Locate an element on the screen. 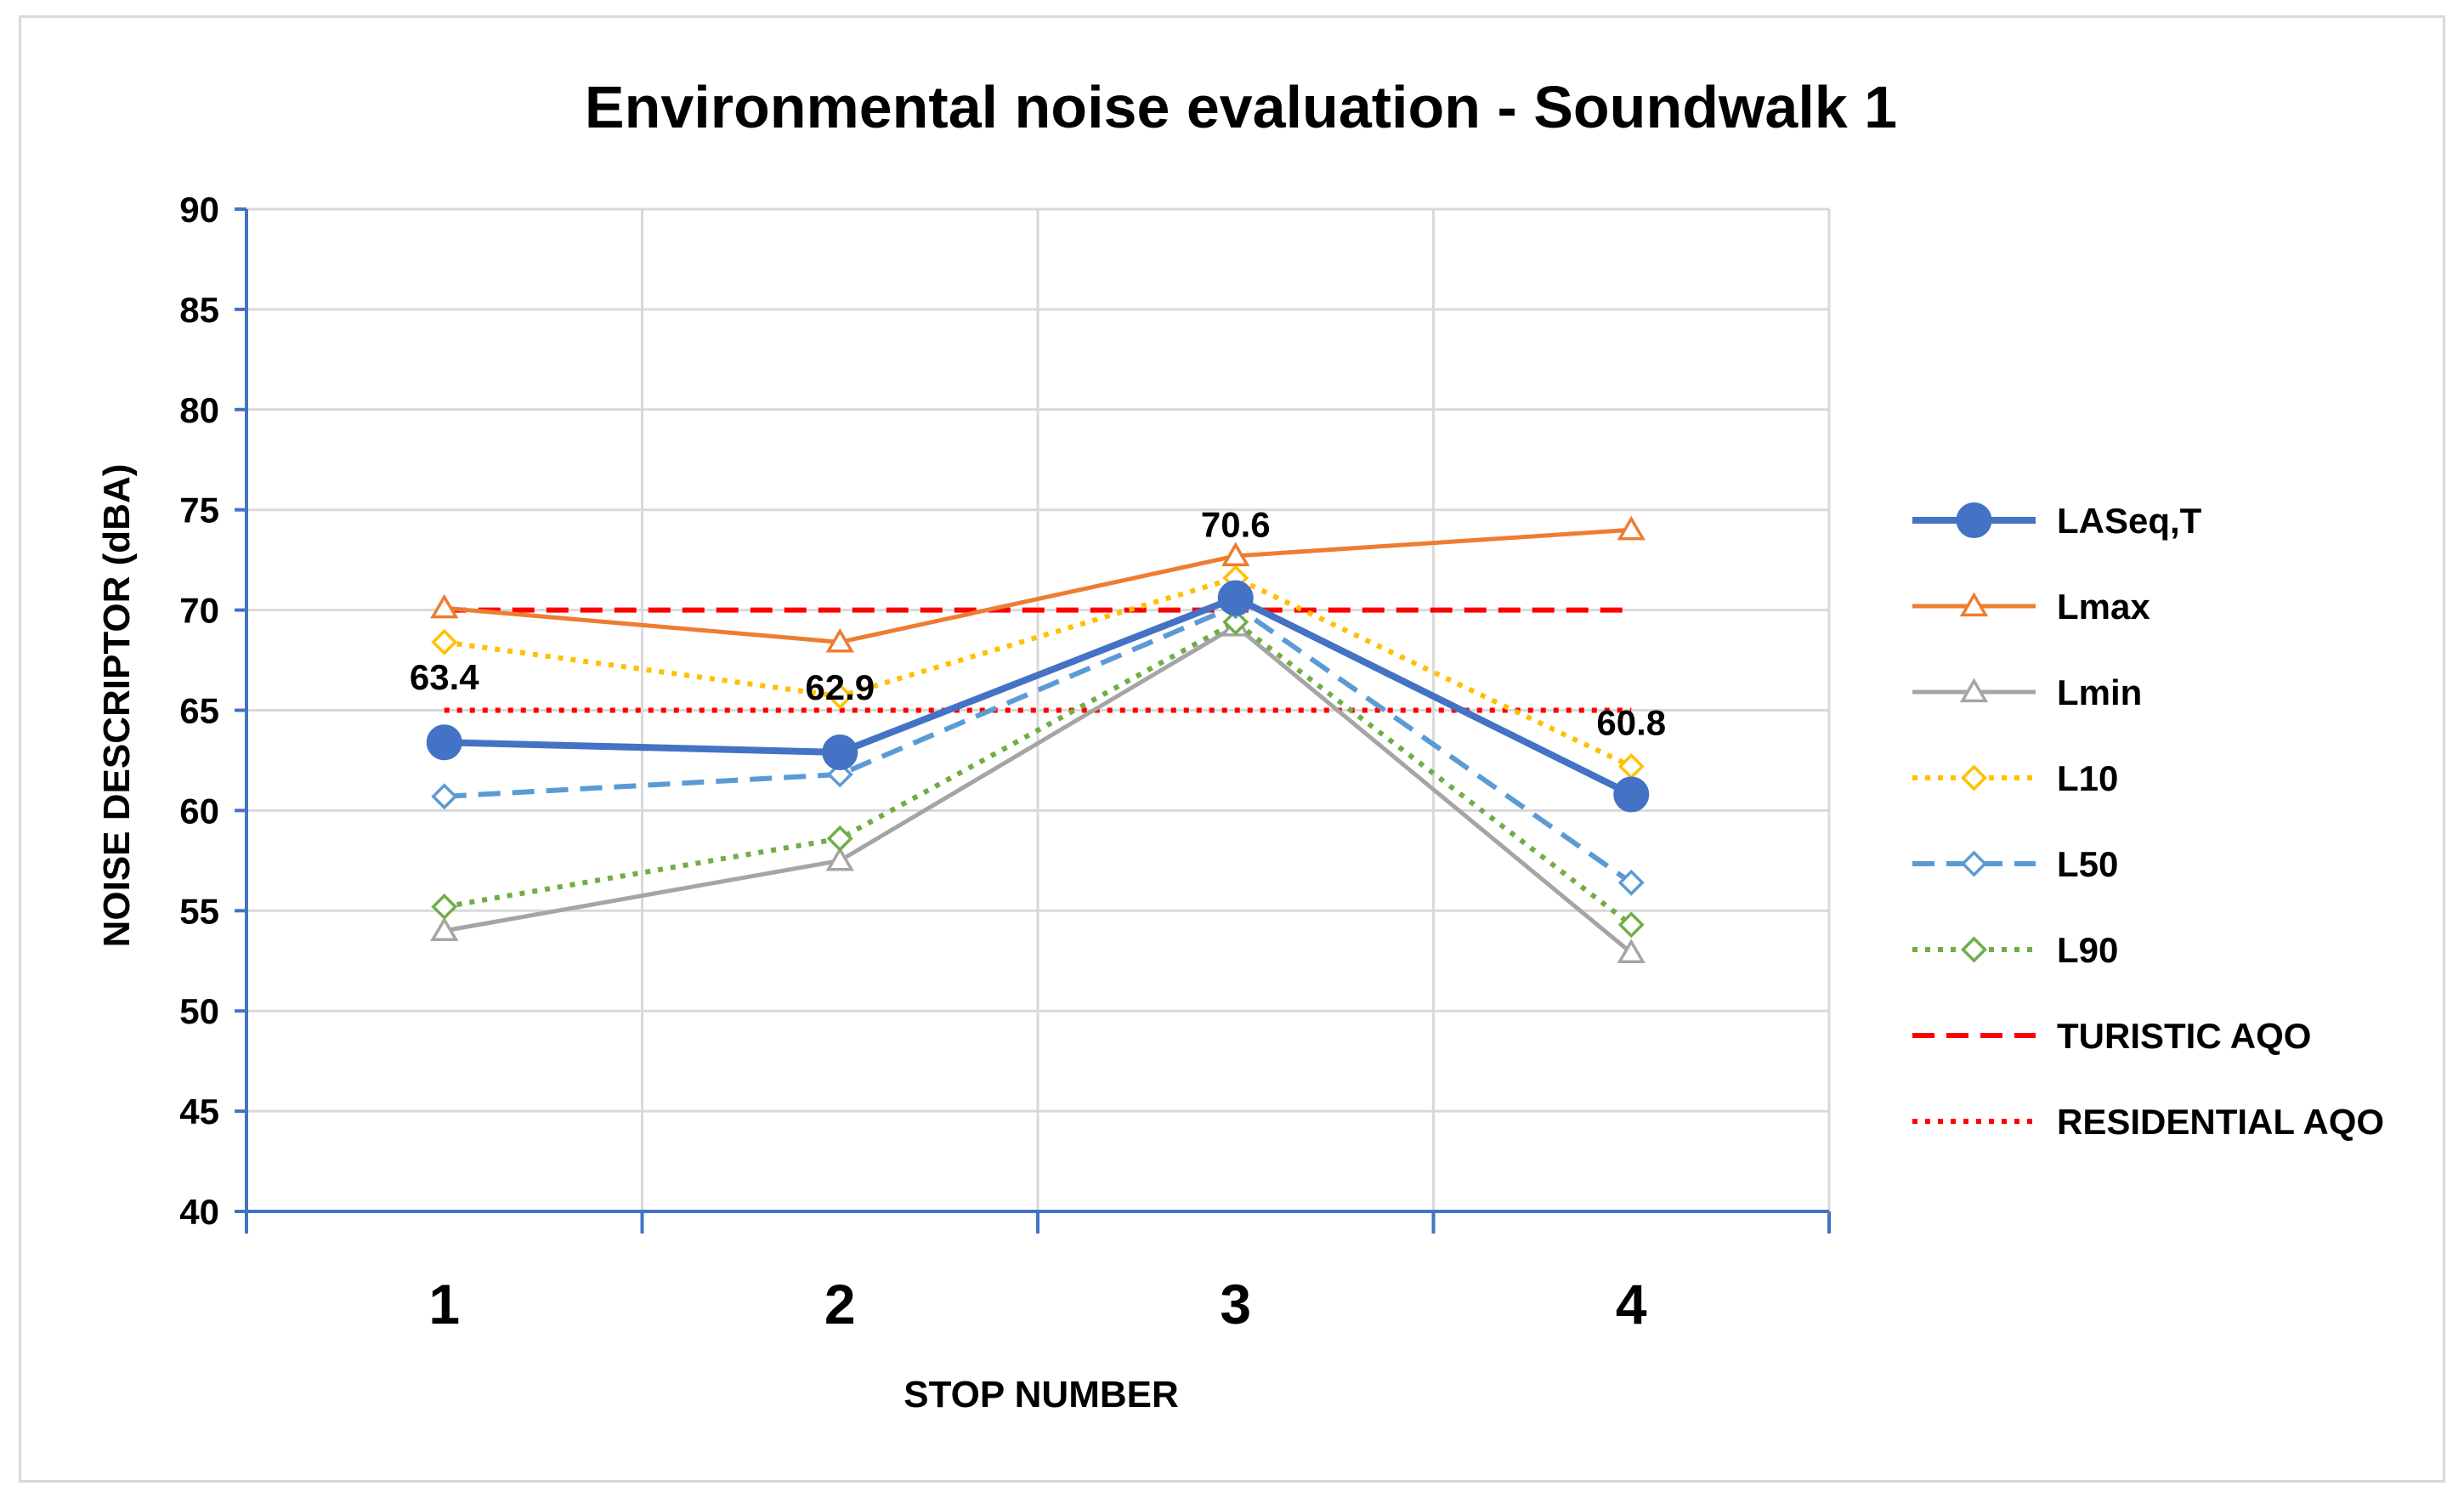 The image size is (2464, 1503). series-line-l50 is located at coordinates (1038, 744).